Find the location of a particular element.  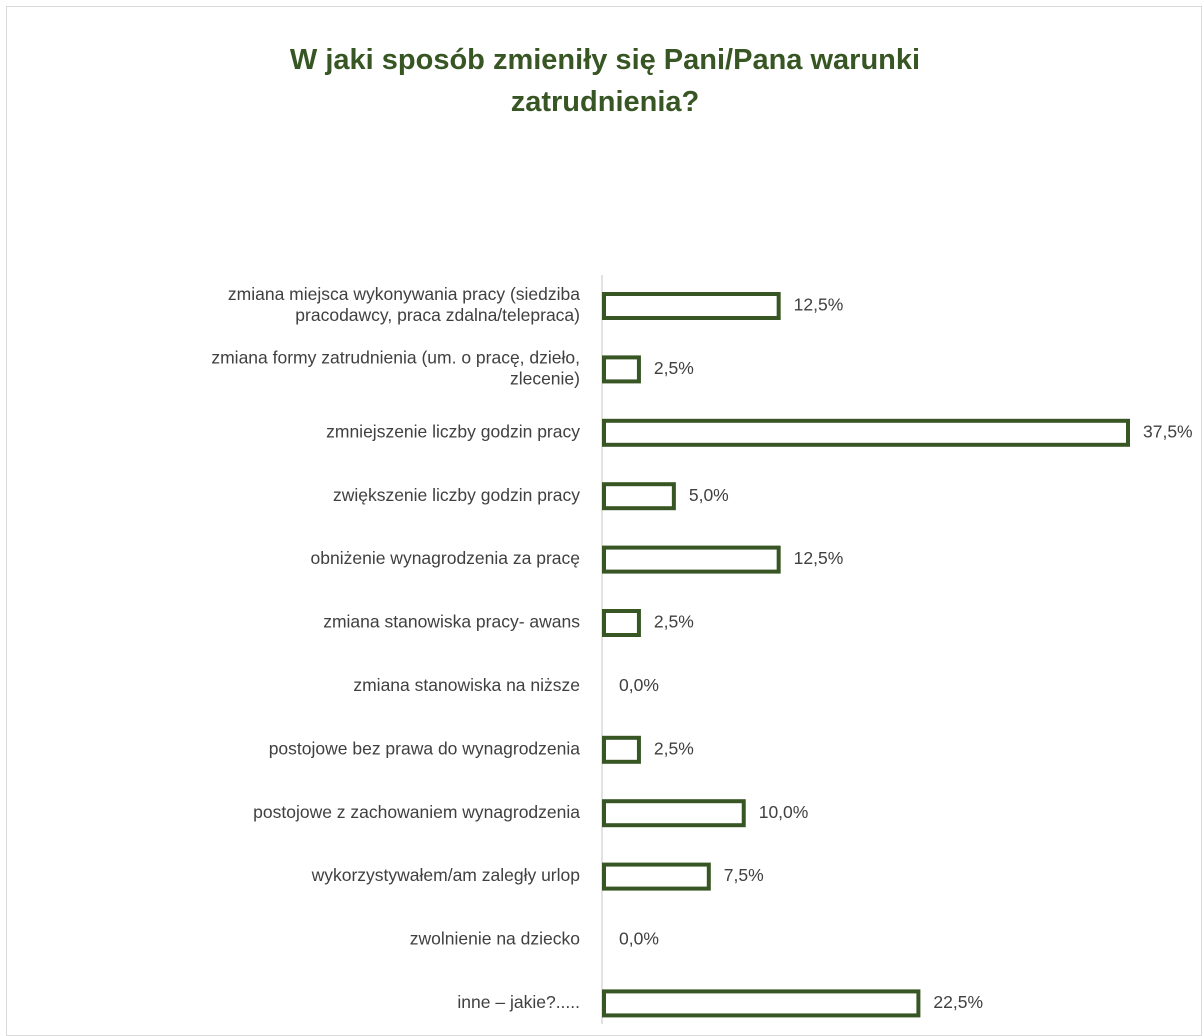

category-label-line: zmiana stanowiska na niższe is located at coordinates (466, 685).